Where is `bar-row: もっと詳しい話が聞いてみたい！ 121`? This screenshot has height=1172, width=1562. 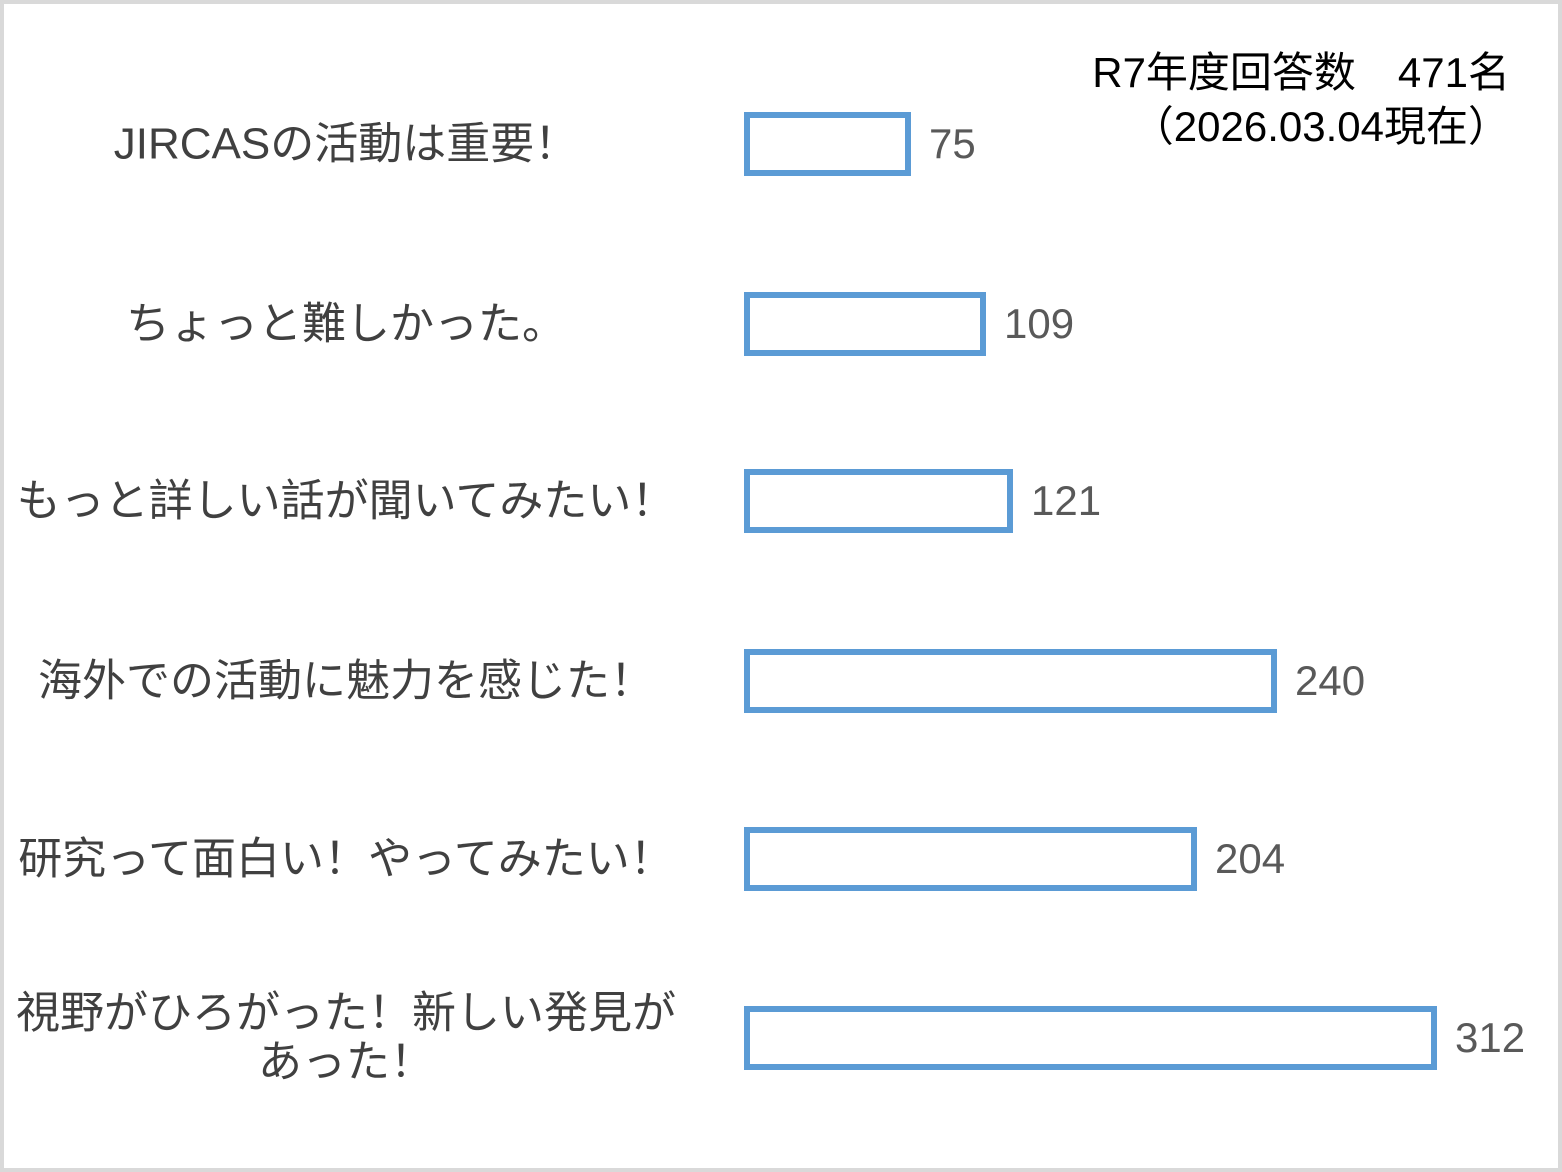
bar-row: もっと詳しい話が聞いてみたい！ 121 is located at coordinates (781, 501).